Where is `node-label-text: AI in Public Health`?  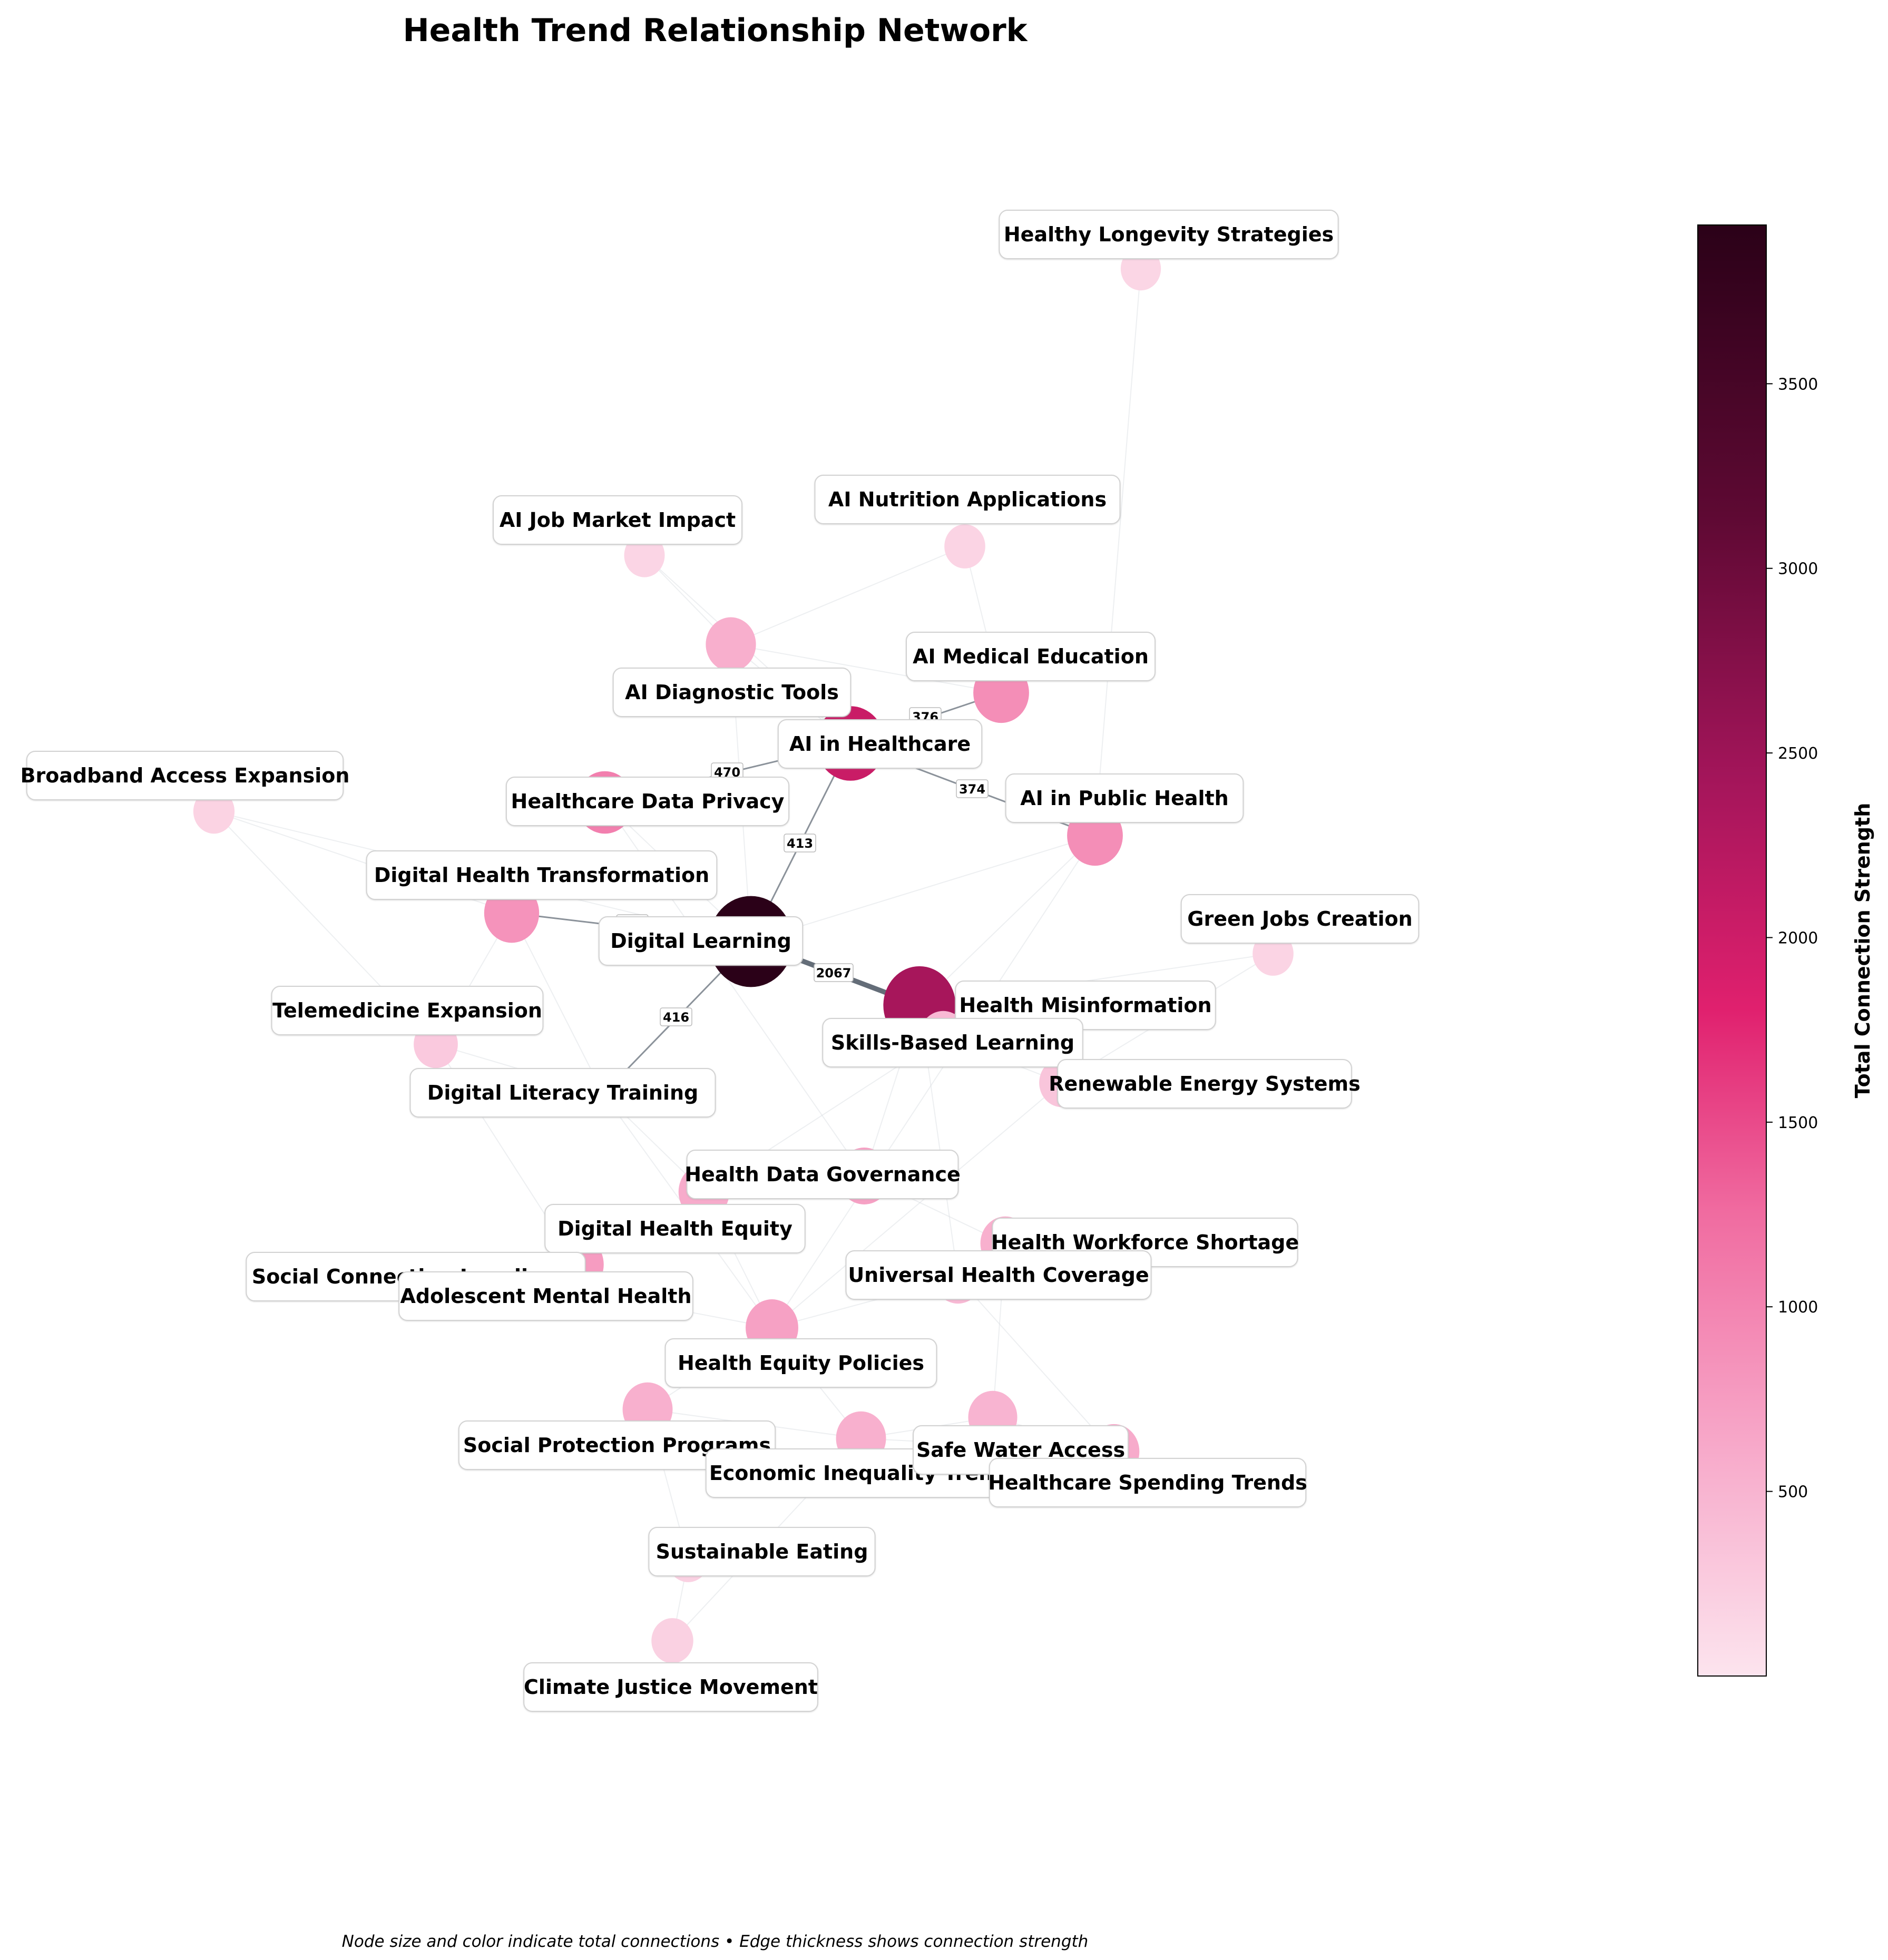 node-label-text: AI in Public Health is located at coordinates (1124, 798).